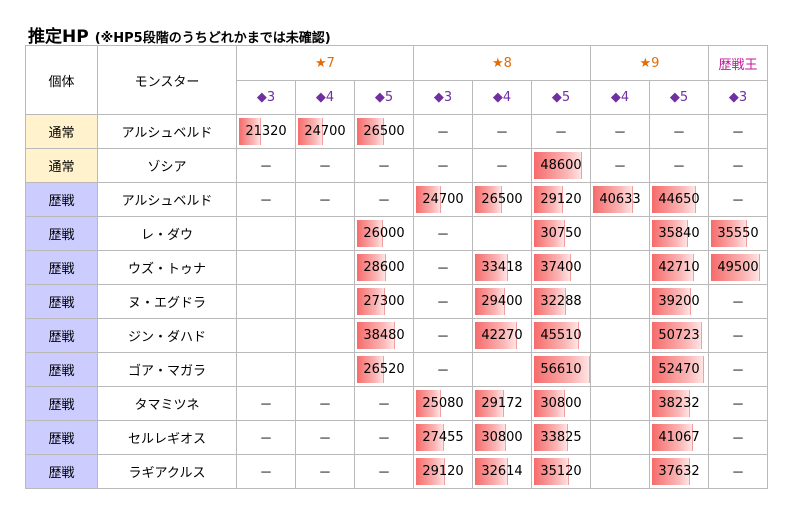  I want to click on cell-monster: ウズ・トゥナ, so click(167, 267).